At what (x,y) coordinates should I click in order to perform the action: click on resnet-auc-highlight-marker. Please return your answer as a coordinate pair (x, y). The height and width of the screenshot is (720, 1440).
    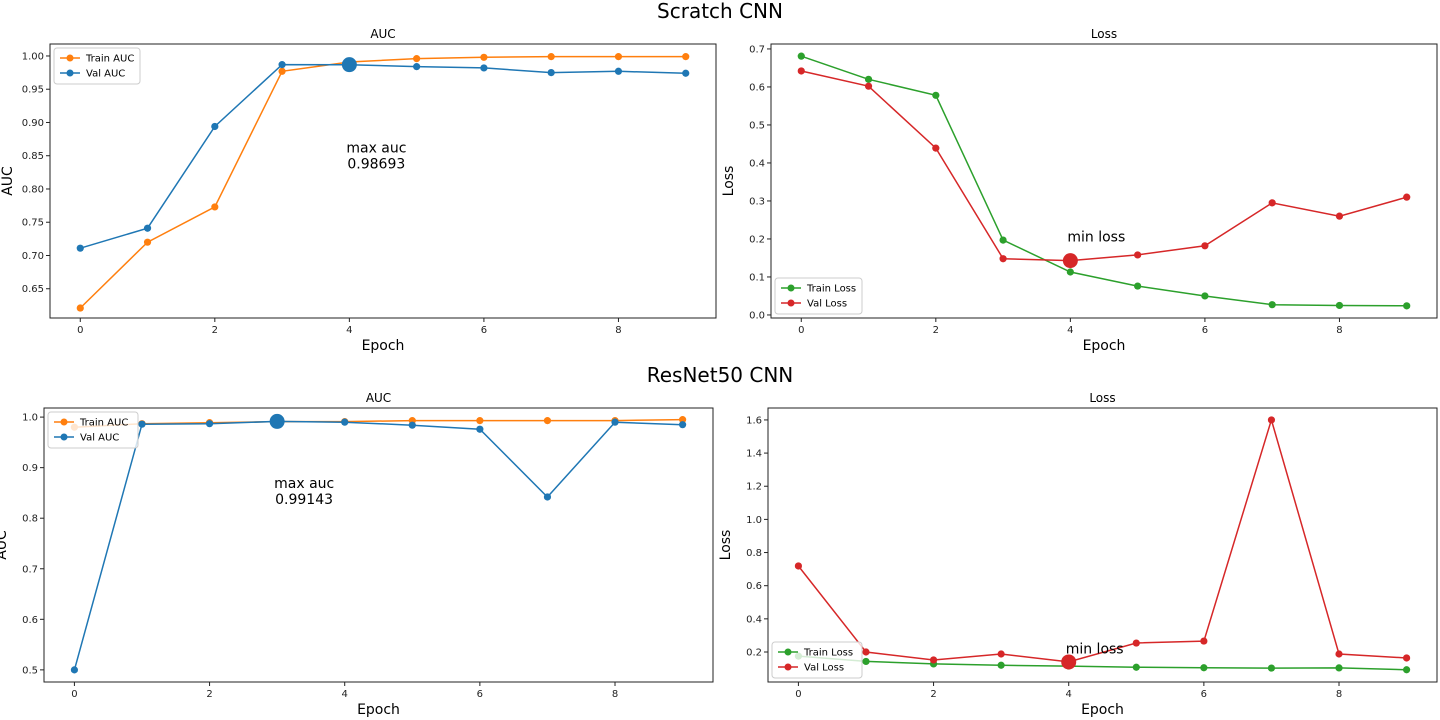
    Looking at the image, I should click on (277, 421).